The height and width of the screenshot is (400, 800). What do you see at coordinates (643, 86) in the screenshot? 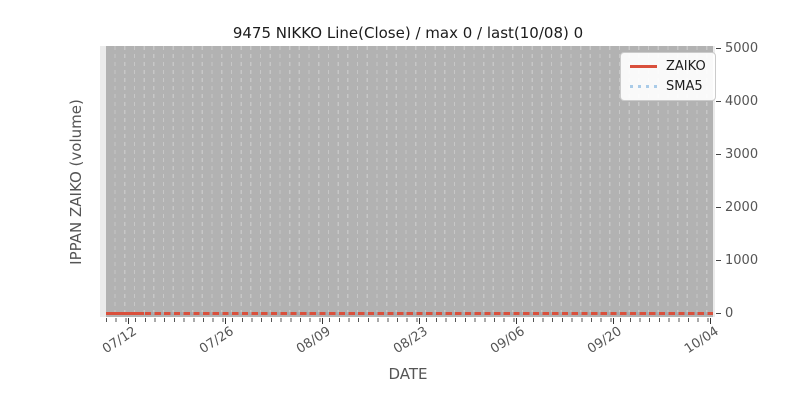
I see `sma5-dotted-swatch-icon` at bounding box center [643, 86].